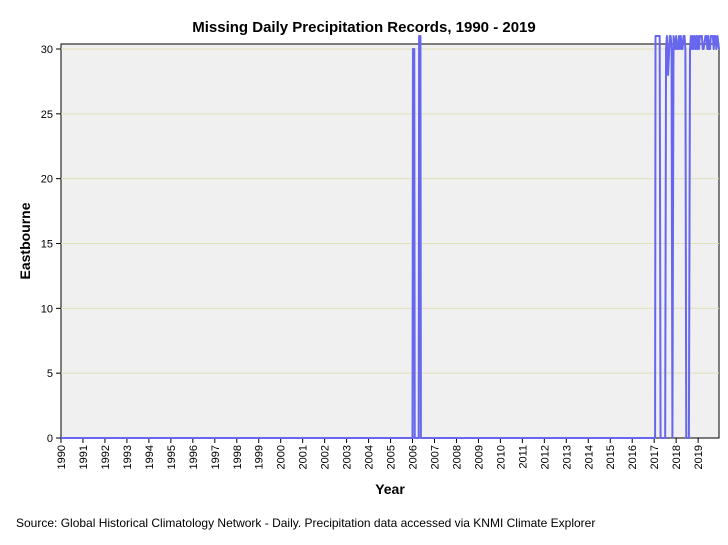 The height and width of the screenshot is (545, 728). Describe the element at coordinates (326, 457) in the screenshot. I see `x-tick-label: 2002` at that location.